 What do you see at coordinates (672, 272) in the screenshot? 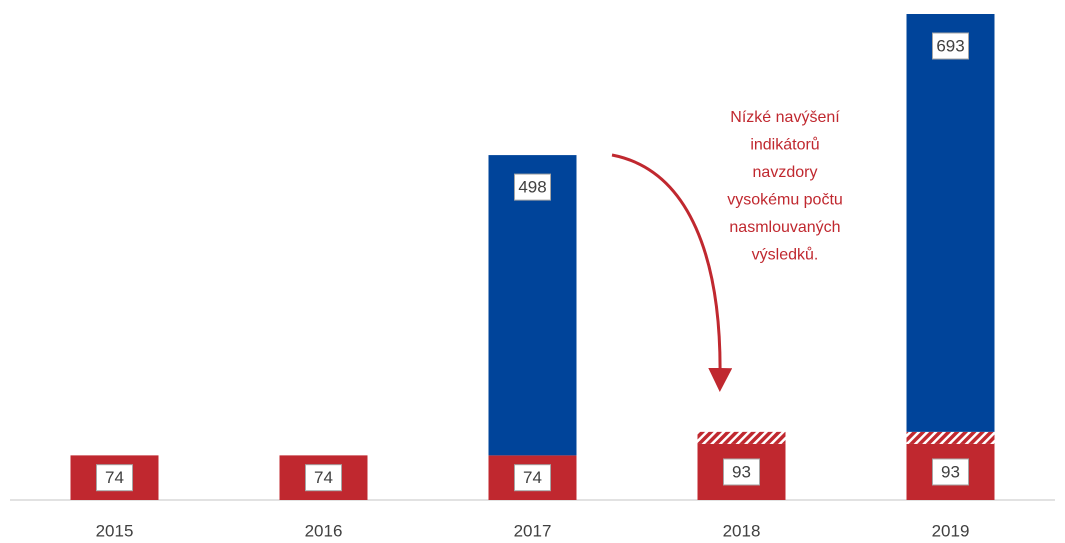
I see `annotation-arrow` at bounding box center [672, 272].